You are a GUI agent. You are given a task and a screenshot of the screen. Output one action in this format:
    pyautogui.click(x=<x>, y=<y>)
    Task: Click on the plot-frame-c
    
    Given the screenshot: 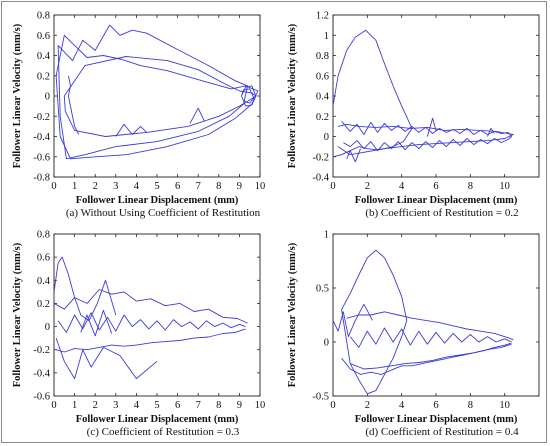 What is the action you would take?
    pyautogui.click(x=157, y=315)
    